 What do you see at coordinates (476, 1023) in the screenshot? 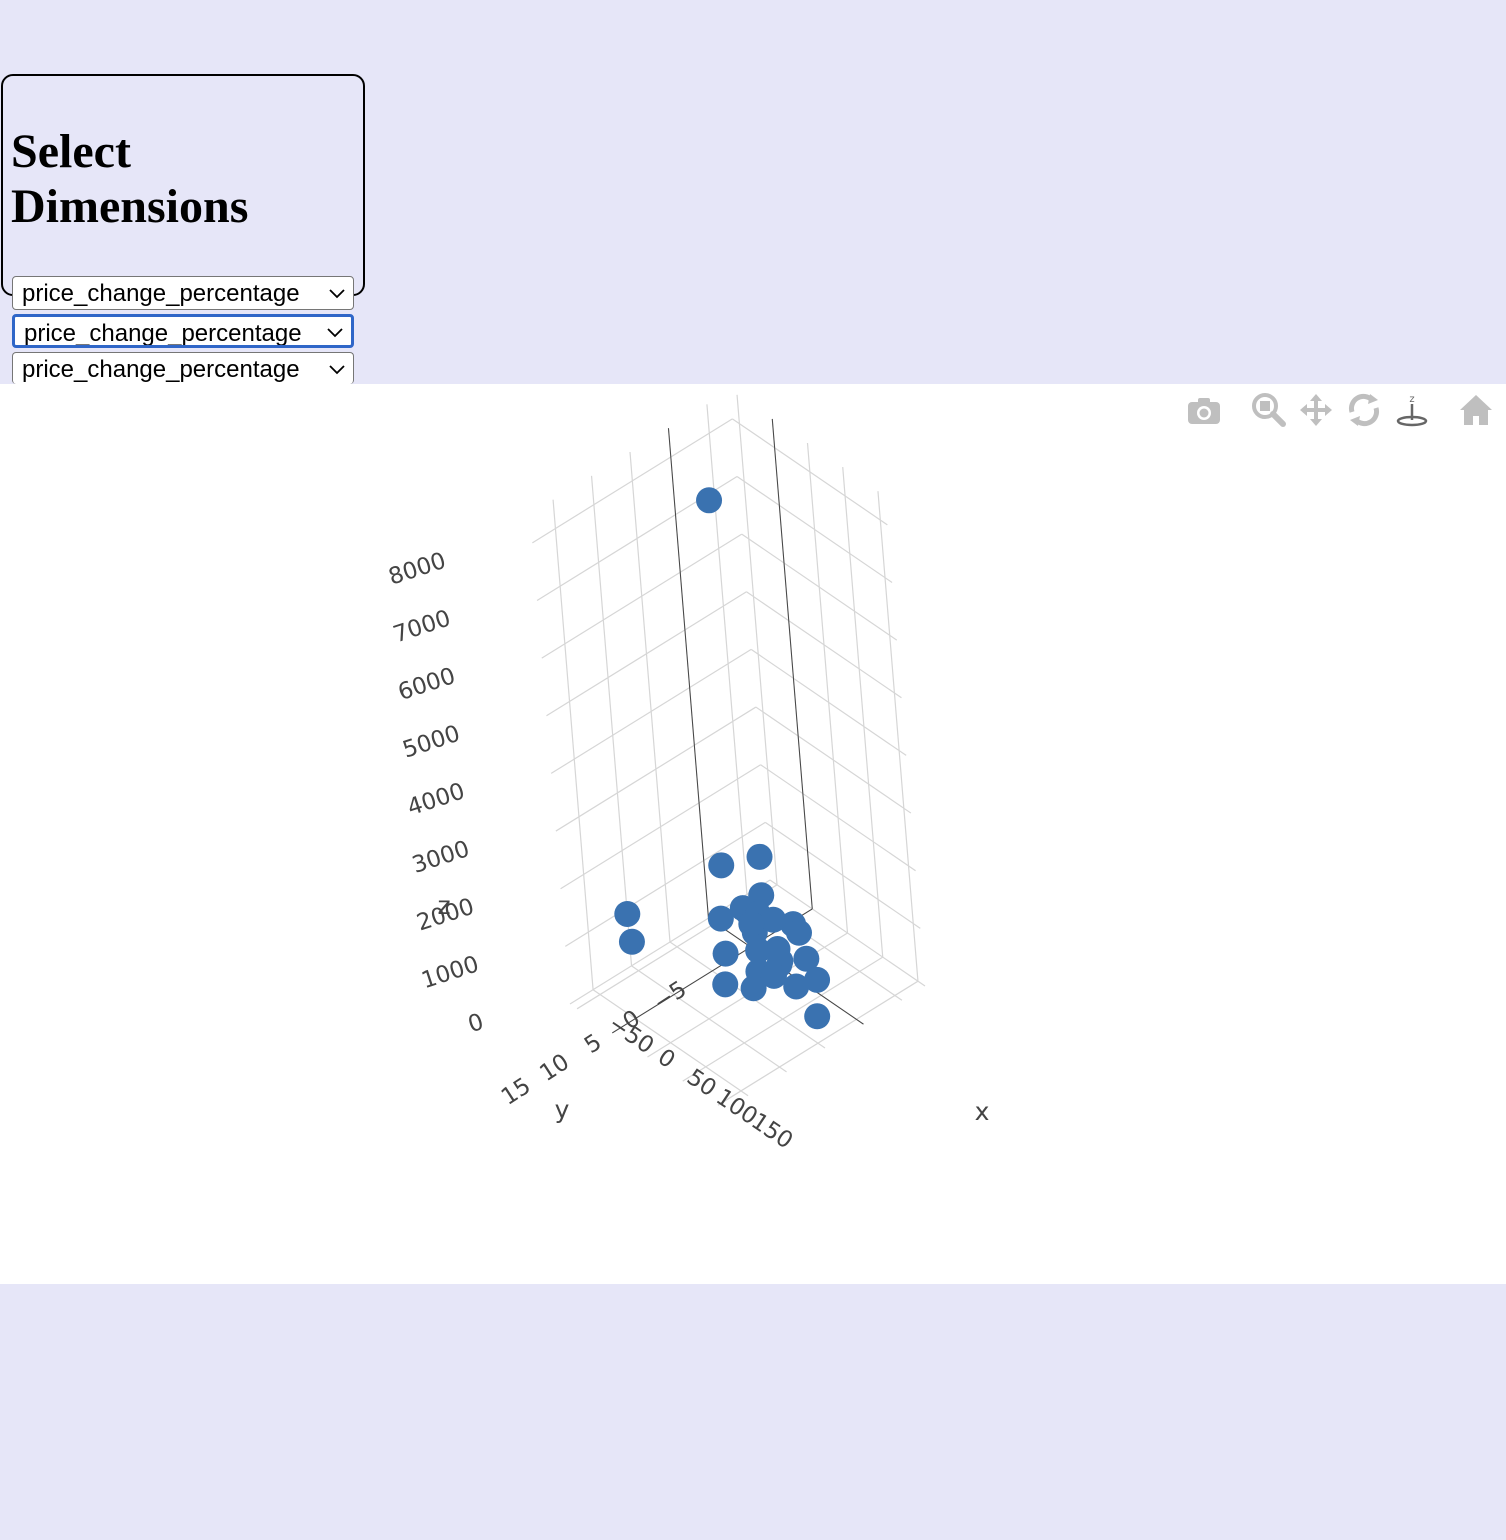
I see `z-tick-label: 0` at bounding box center [476, 1023].